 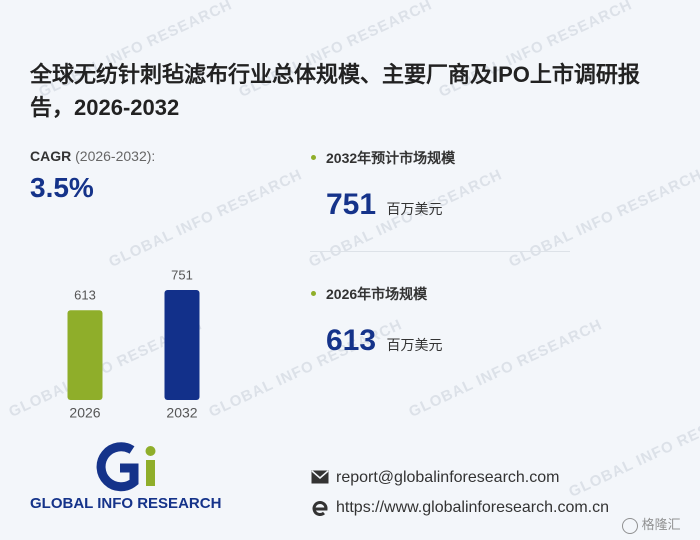 I want to click on cagr-value: 3.5%, so click(x=62, y=187).